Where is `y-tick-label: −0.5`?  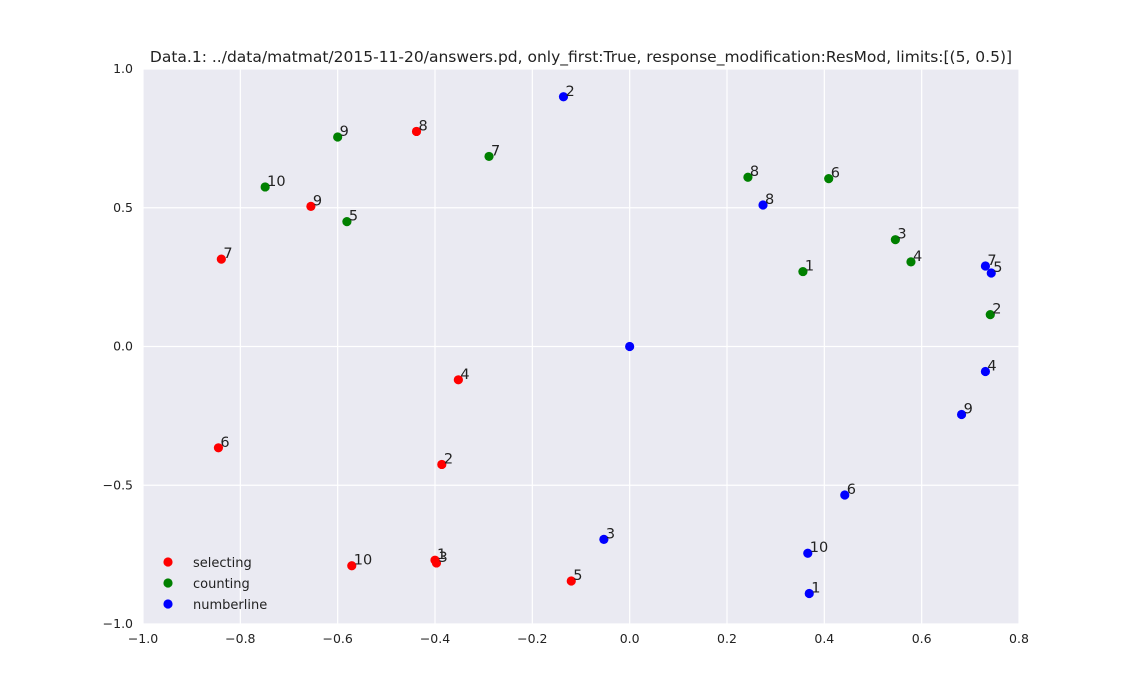
y-tick-label: −0.5 is located at coordinates (118, 484).